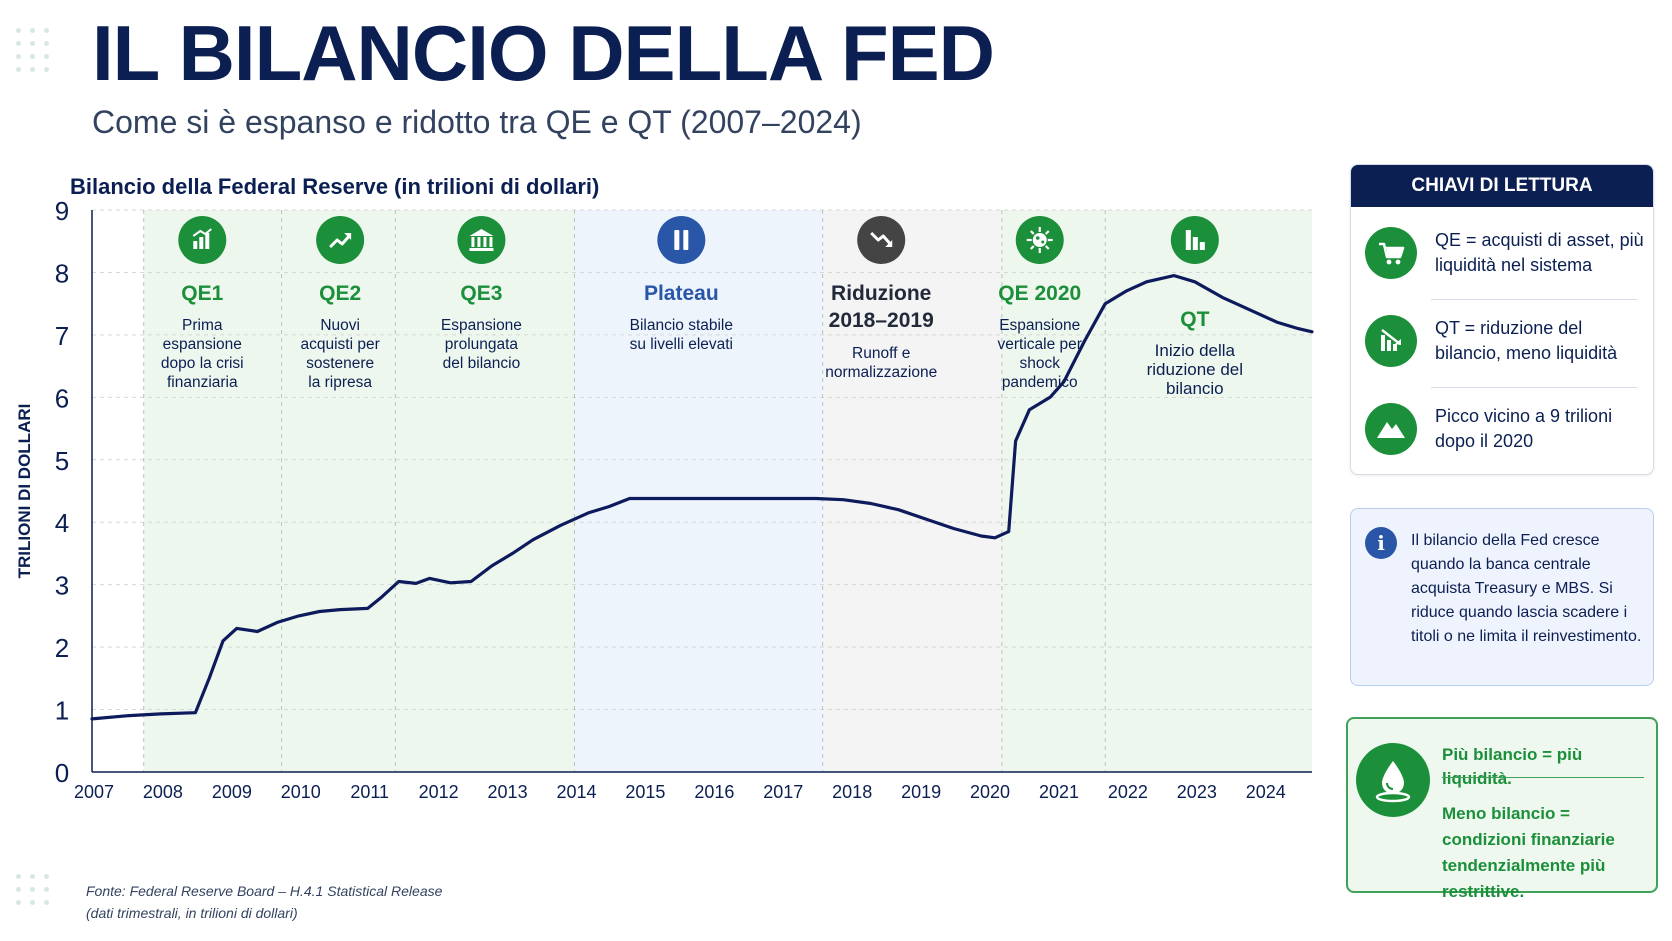  What do you see at coordinates (576, 792) in the screenshot?
I see `x-tick-label: 2014` at bounding box center [576, 792].